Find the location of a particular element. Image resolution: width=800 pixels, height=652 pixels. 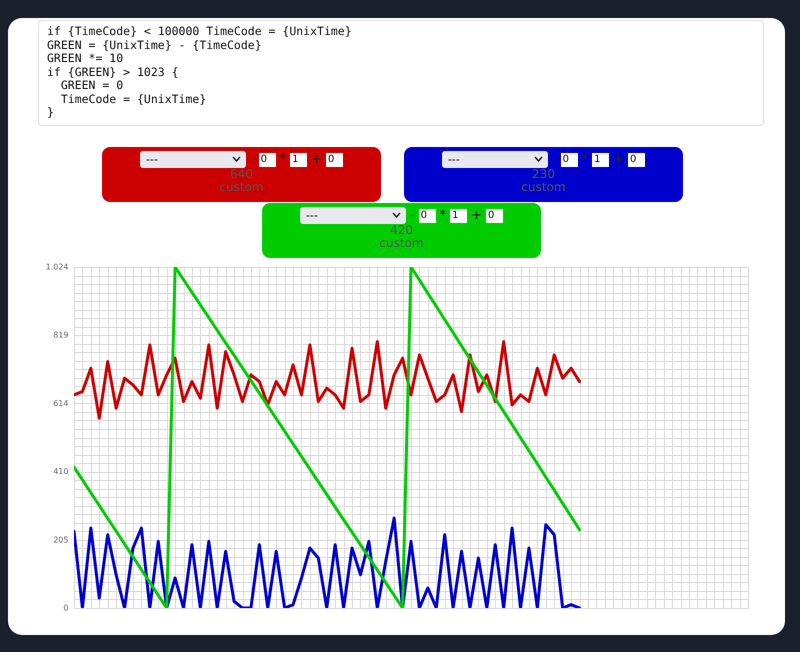

text: if {GREEN} > 1023 { is located at coordinates (113, 71).